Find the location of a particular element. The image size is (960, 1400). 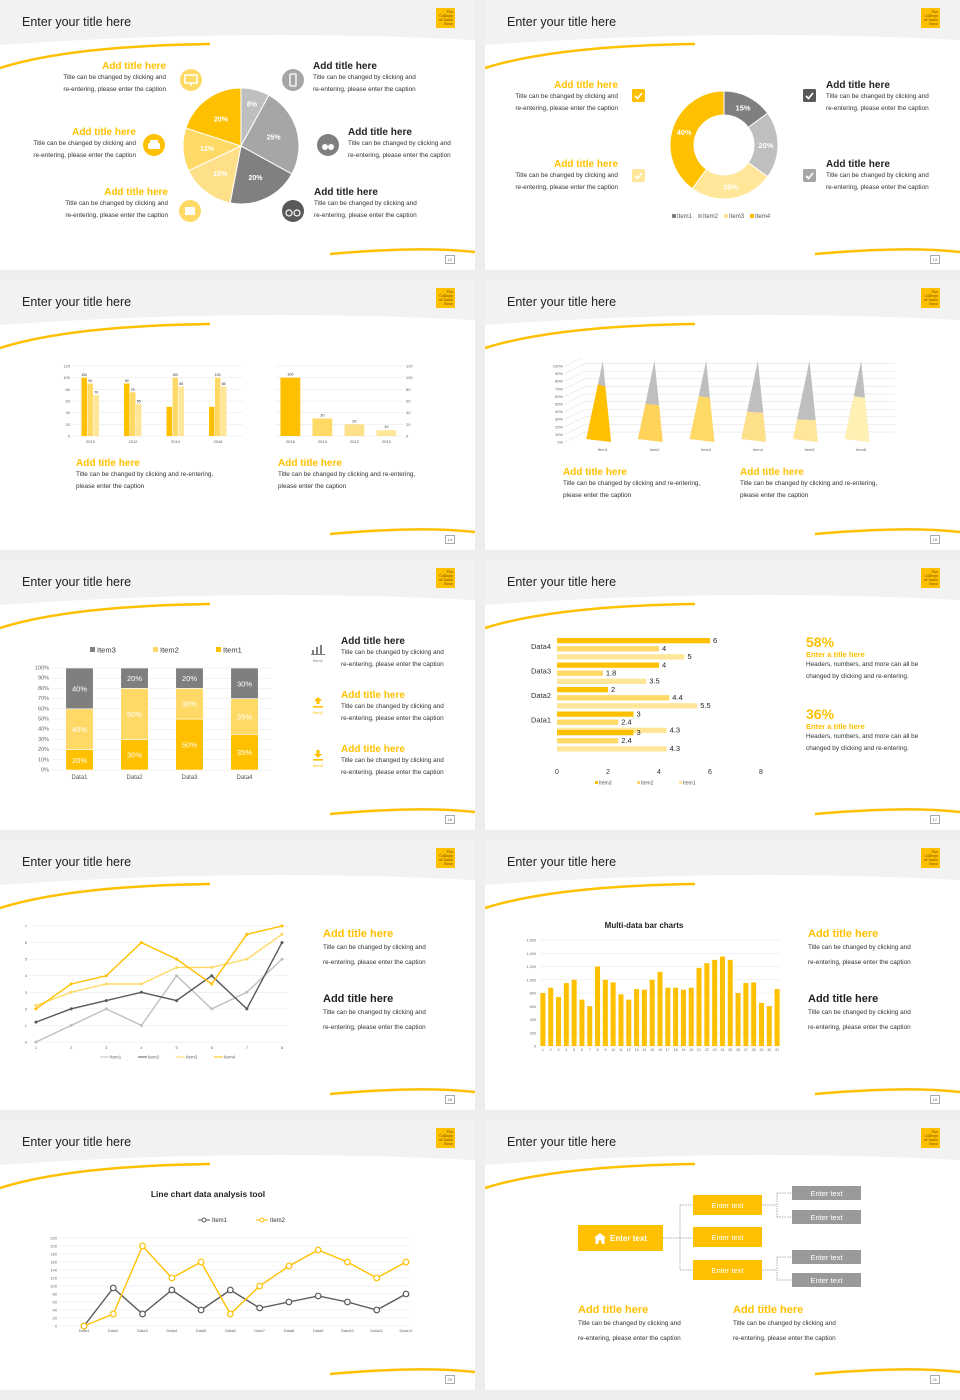

binoculars-icon is located at coordinates (328, 145).